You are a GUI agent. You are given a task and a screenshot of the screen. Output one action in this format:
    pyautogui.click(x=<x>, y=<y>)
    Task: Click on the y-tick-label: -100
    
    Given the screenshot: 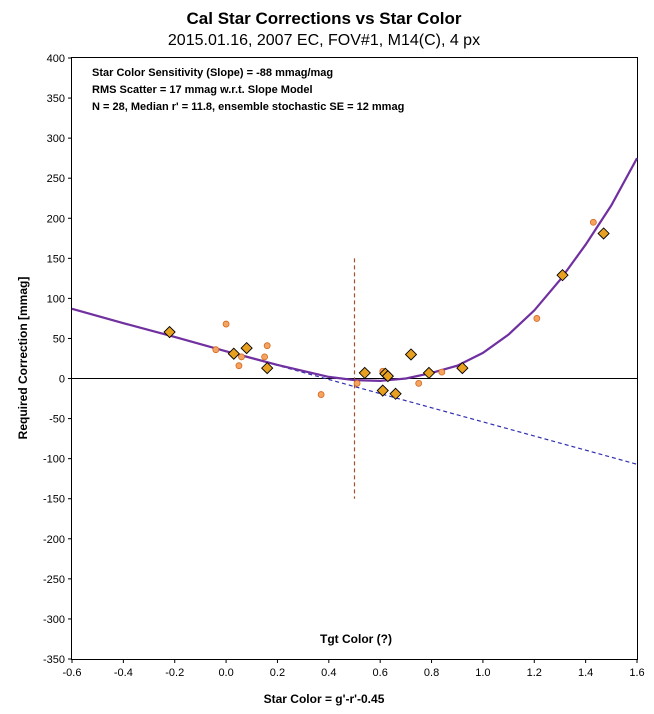 What is the action you would take?
    pyautogui.click(x=54, y=460)
    